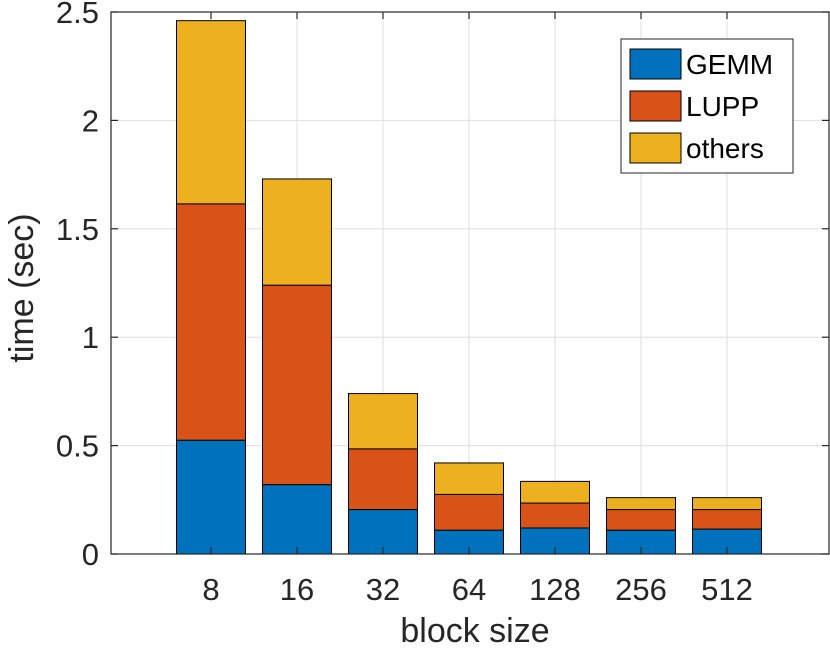  I want to click on y-tick-label: 0, so click(90, 554).